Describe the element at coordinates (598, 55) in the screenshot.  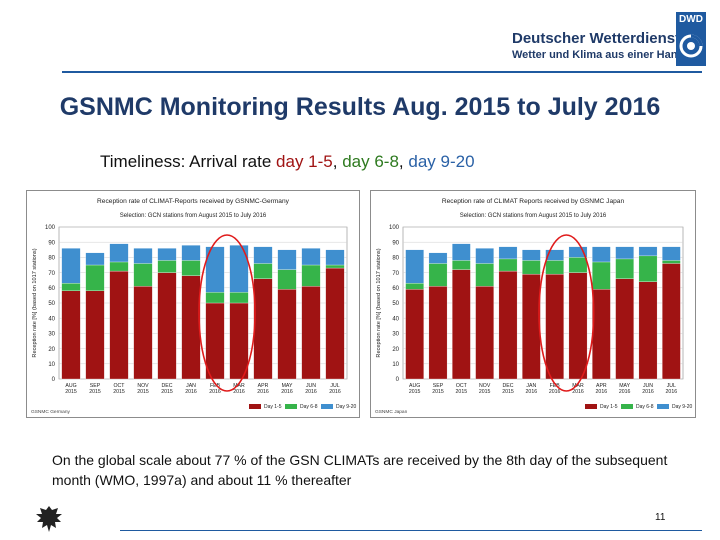
I see `org-slogan: Wetter und Klima aus einer Hand` at that location.